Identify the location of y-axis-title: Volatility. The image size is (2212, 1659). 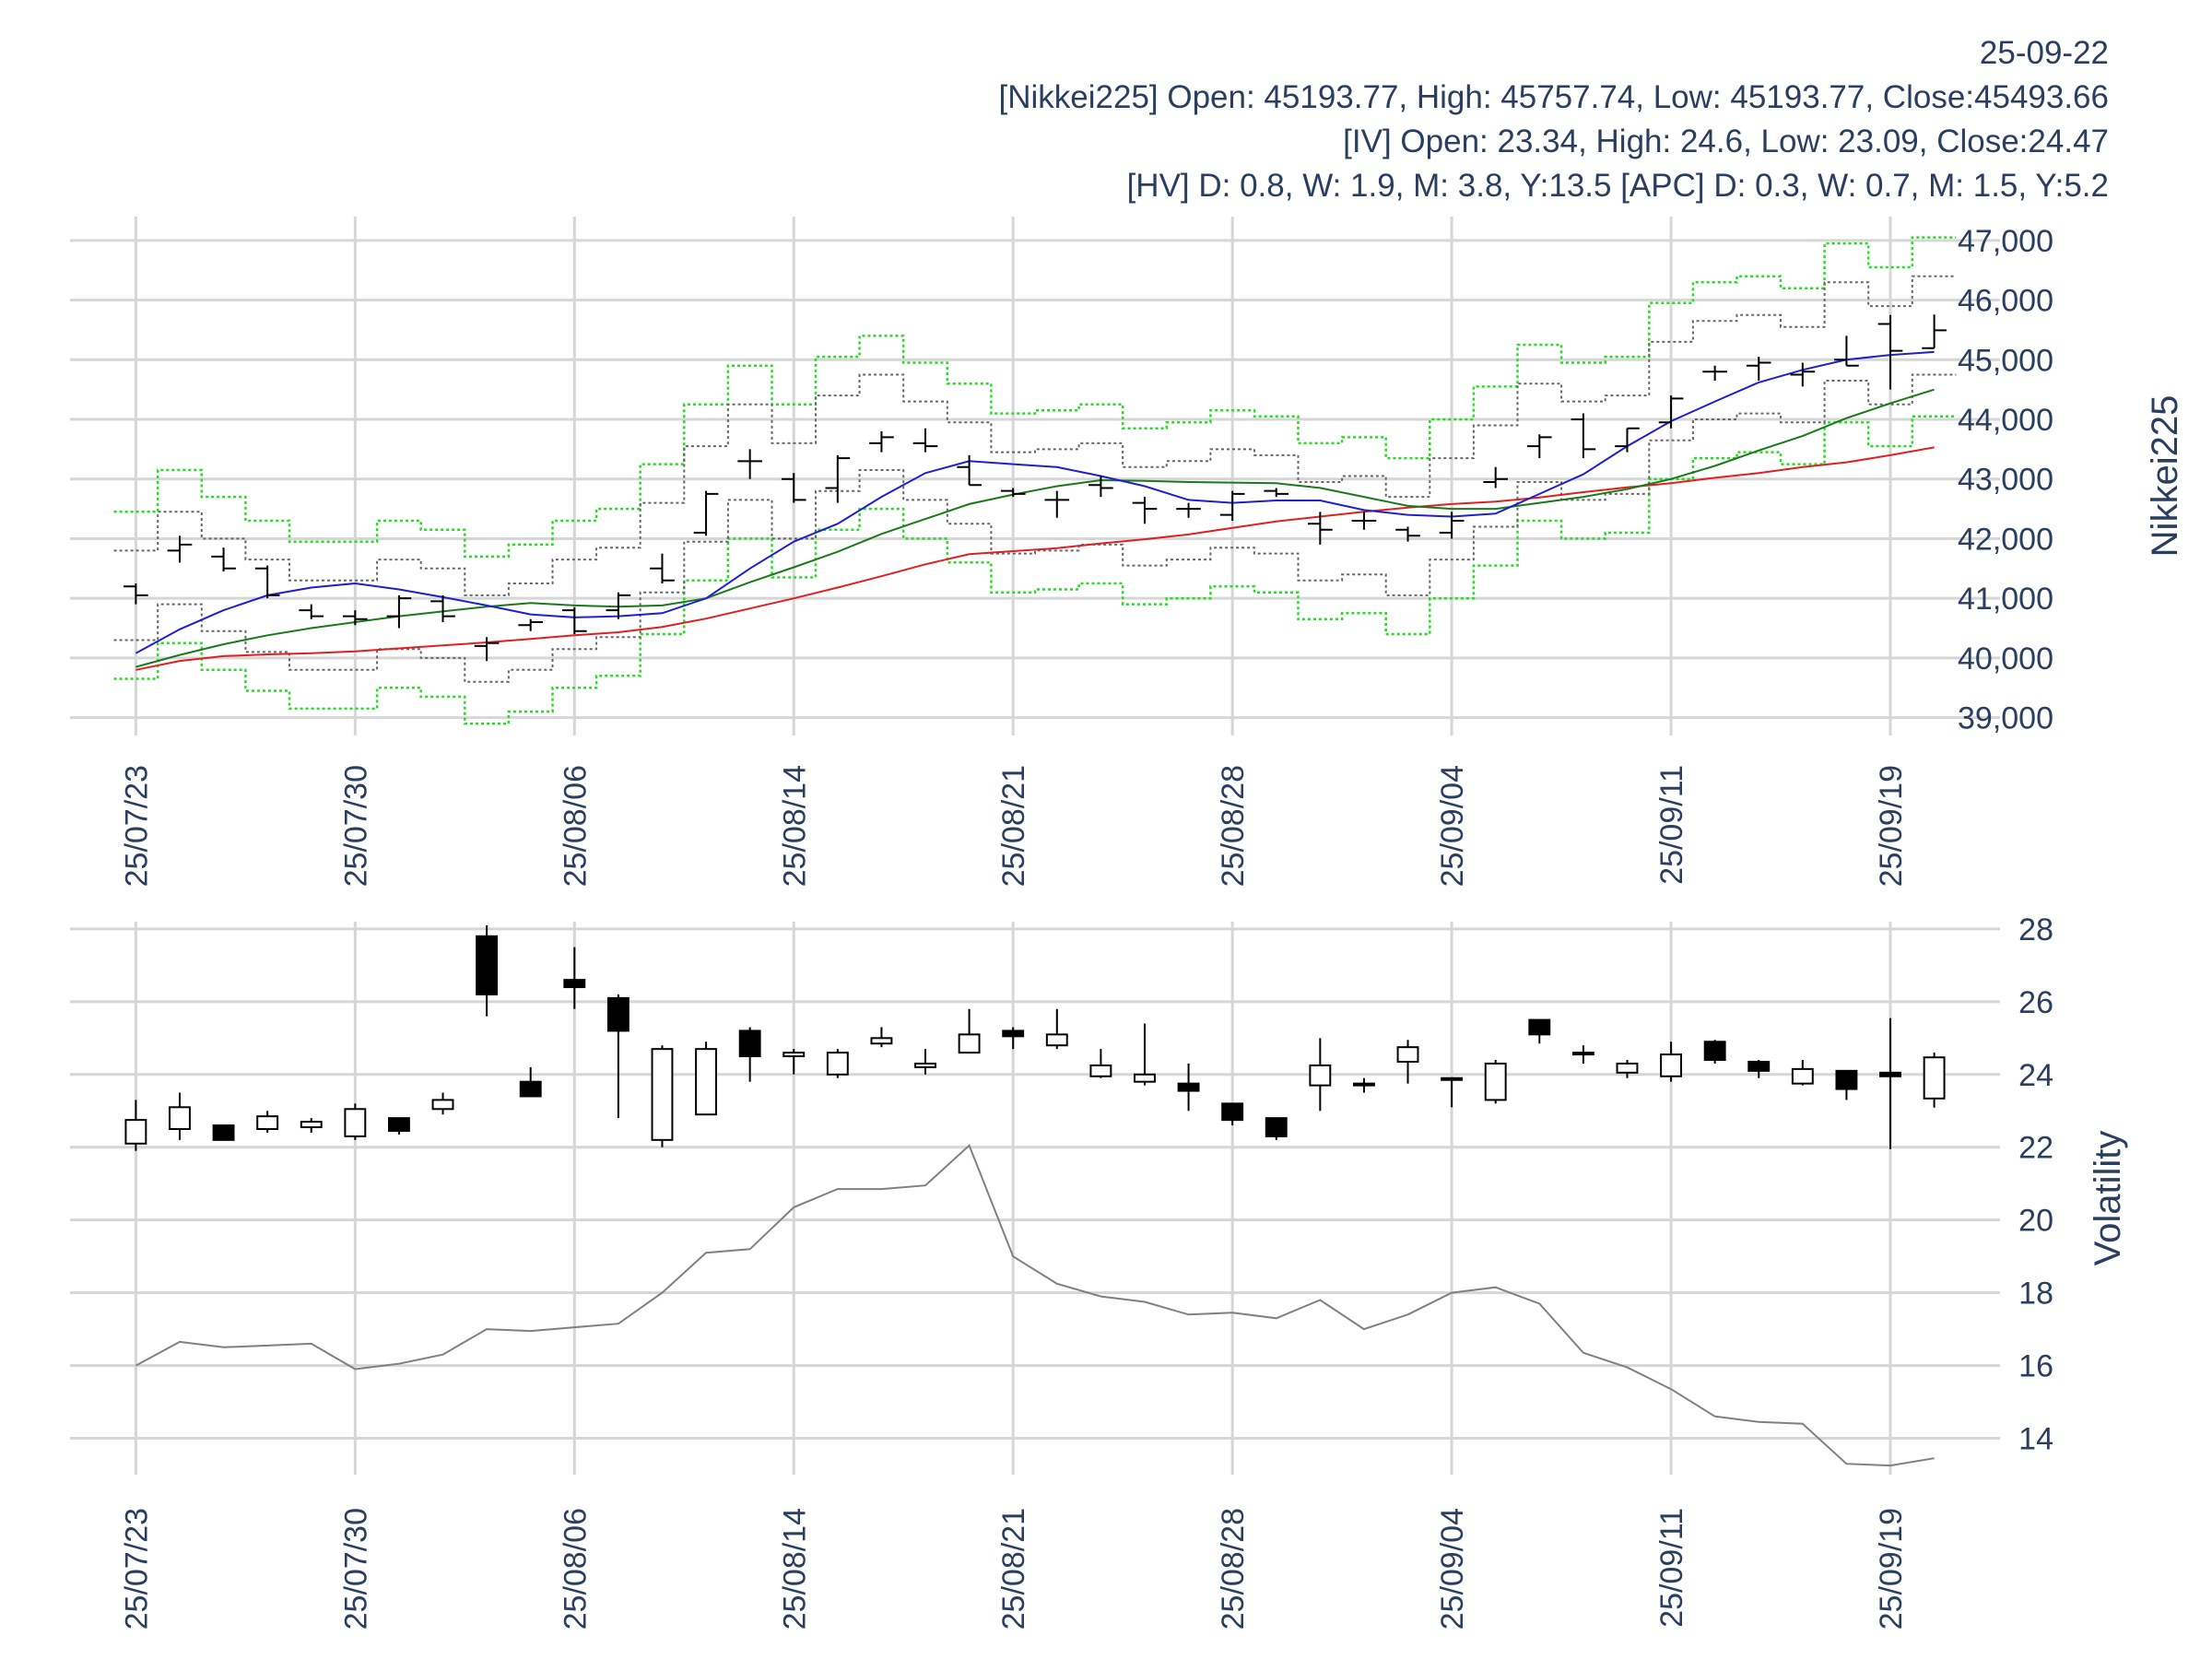
(2108, 1198).